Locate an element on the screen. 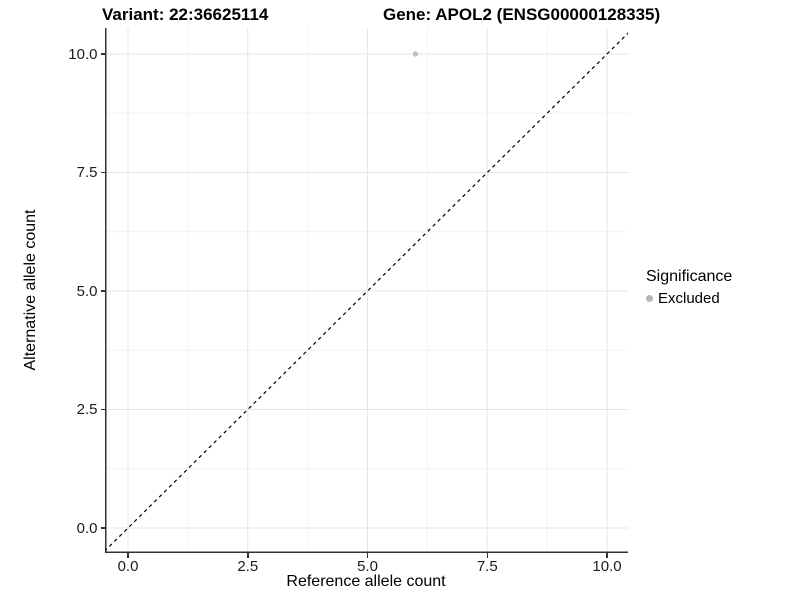 The image size is (800, 600). legend-item-label: Excluded is located at coordinates (689, 298).